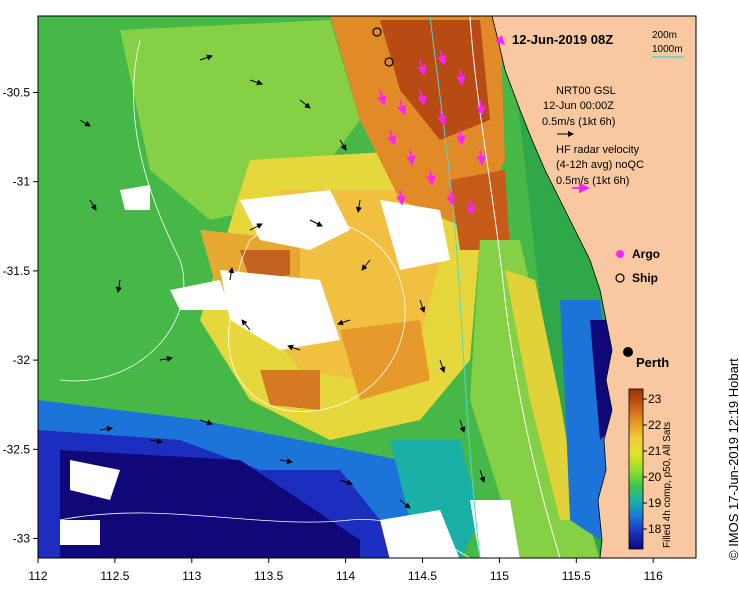 The height and width of the screenshot is (592, 739). What do you see at coordinates (17, 449) in the screenshot?
I see `lat-tick-label: -32.5` at bounding box center [17, 449].